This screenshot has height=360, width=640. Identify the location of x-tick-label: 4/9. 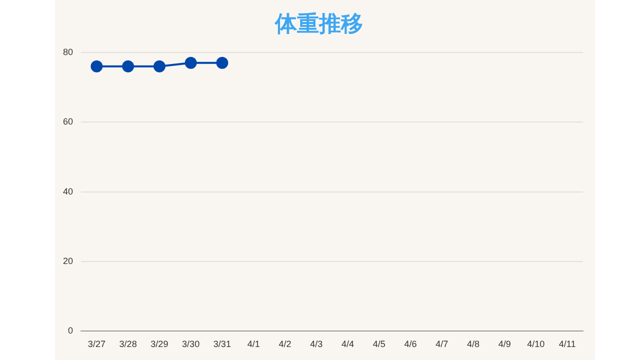
(504, 344).